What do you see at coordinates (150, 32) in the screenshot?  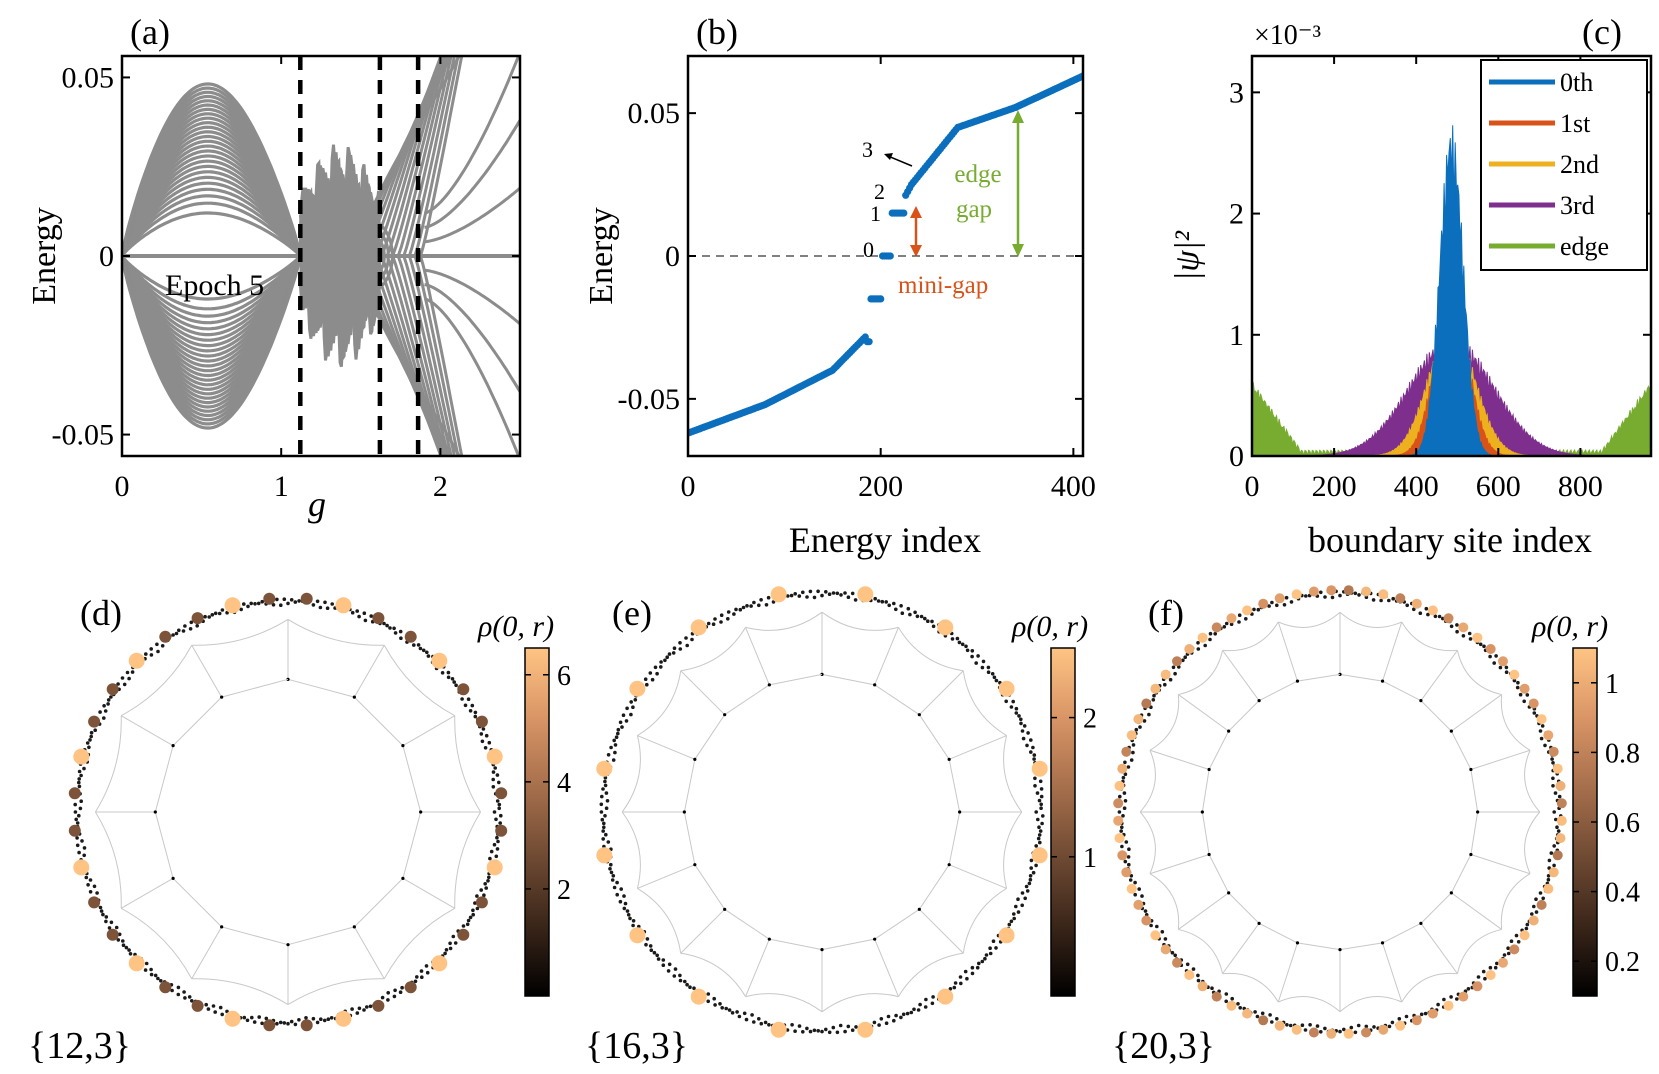 I see `panel-a-label: (a)` at bounding box center [150, 32].